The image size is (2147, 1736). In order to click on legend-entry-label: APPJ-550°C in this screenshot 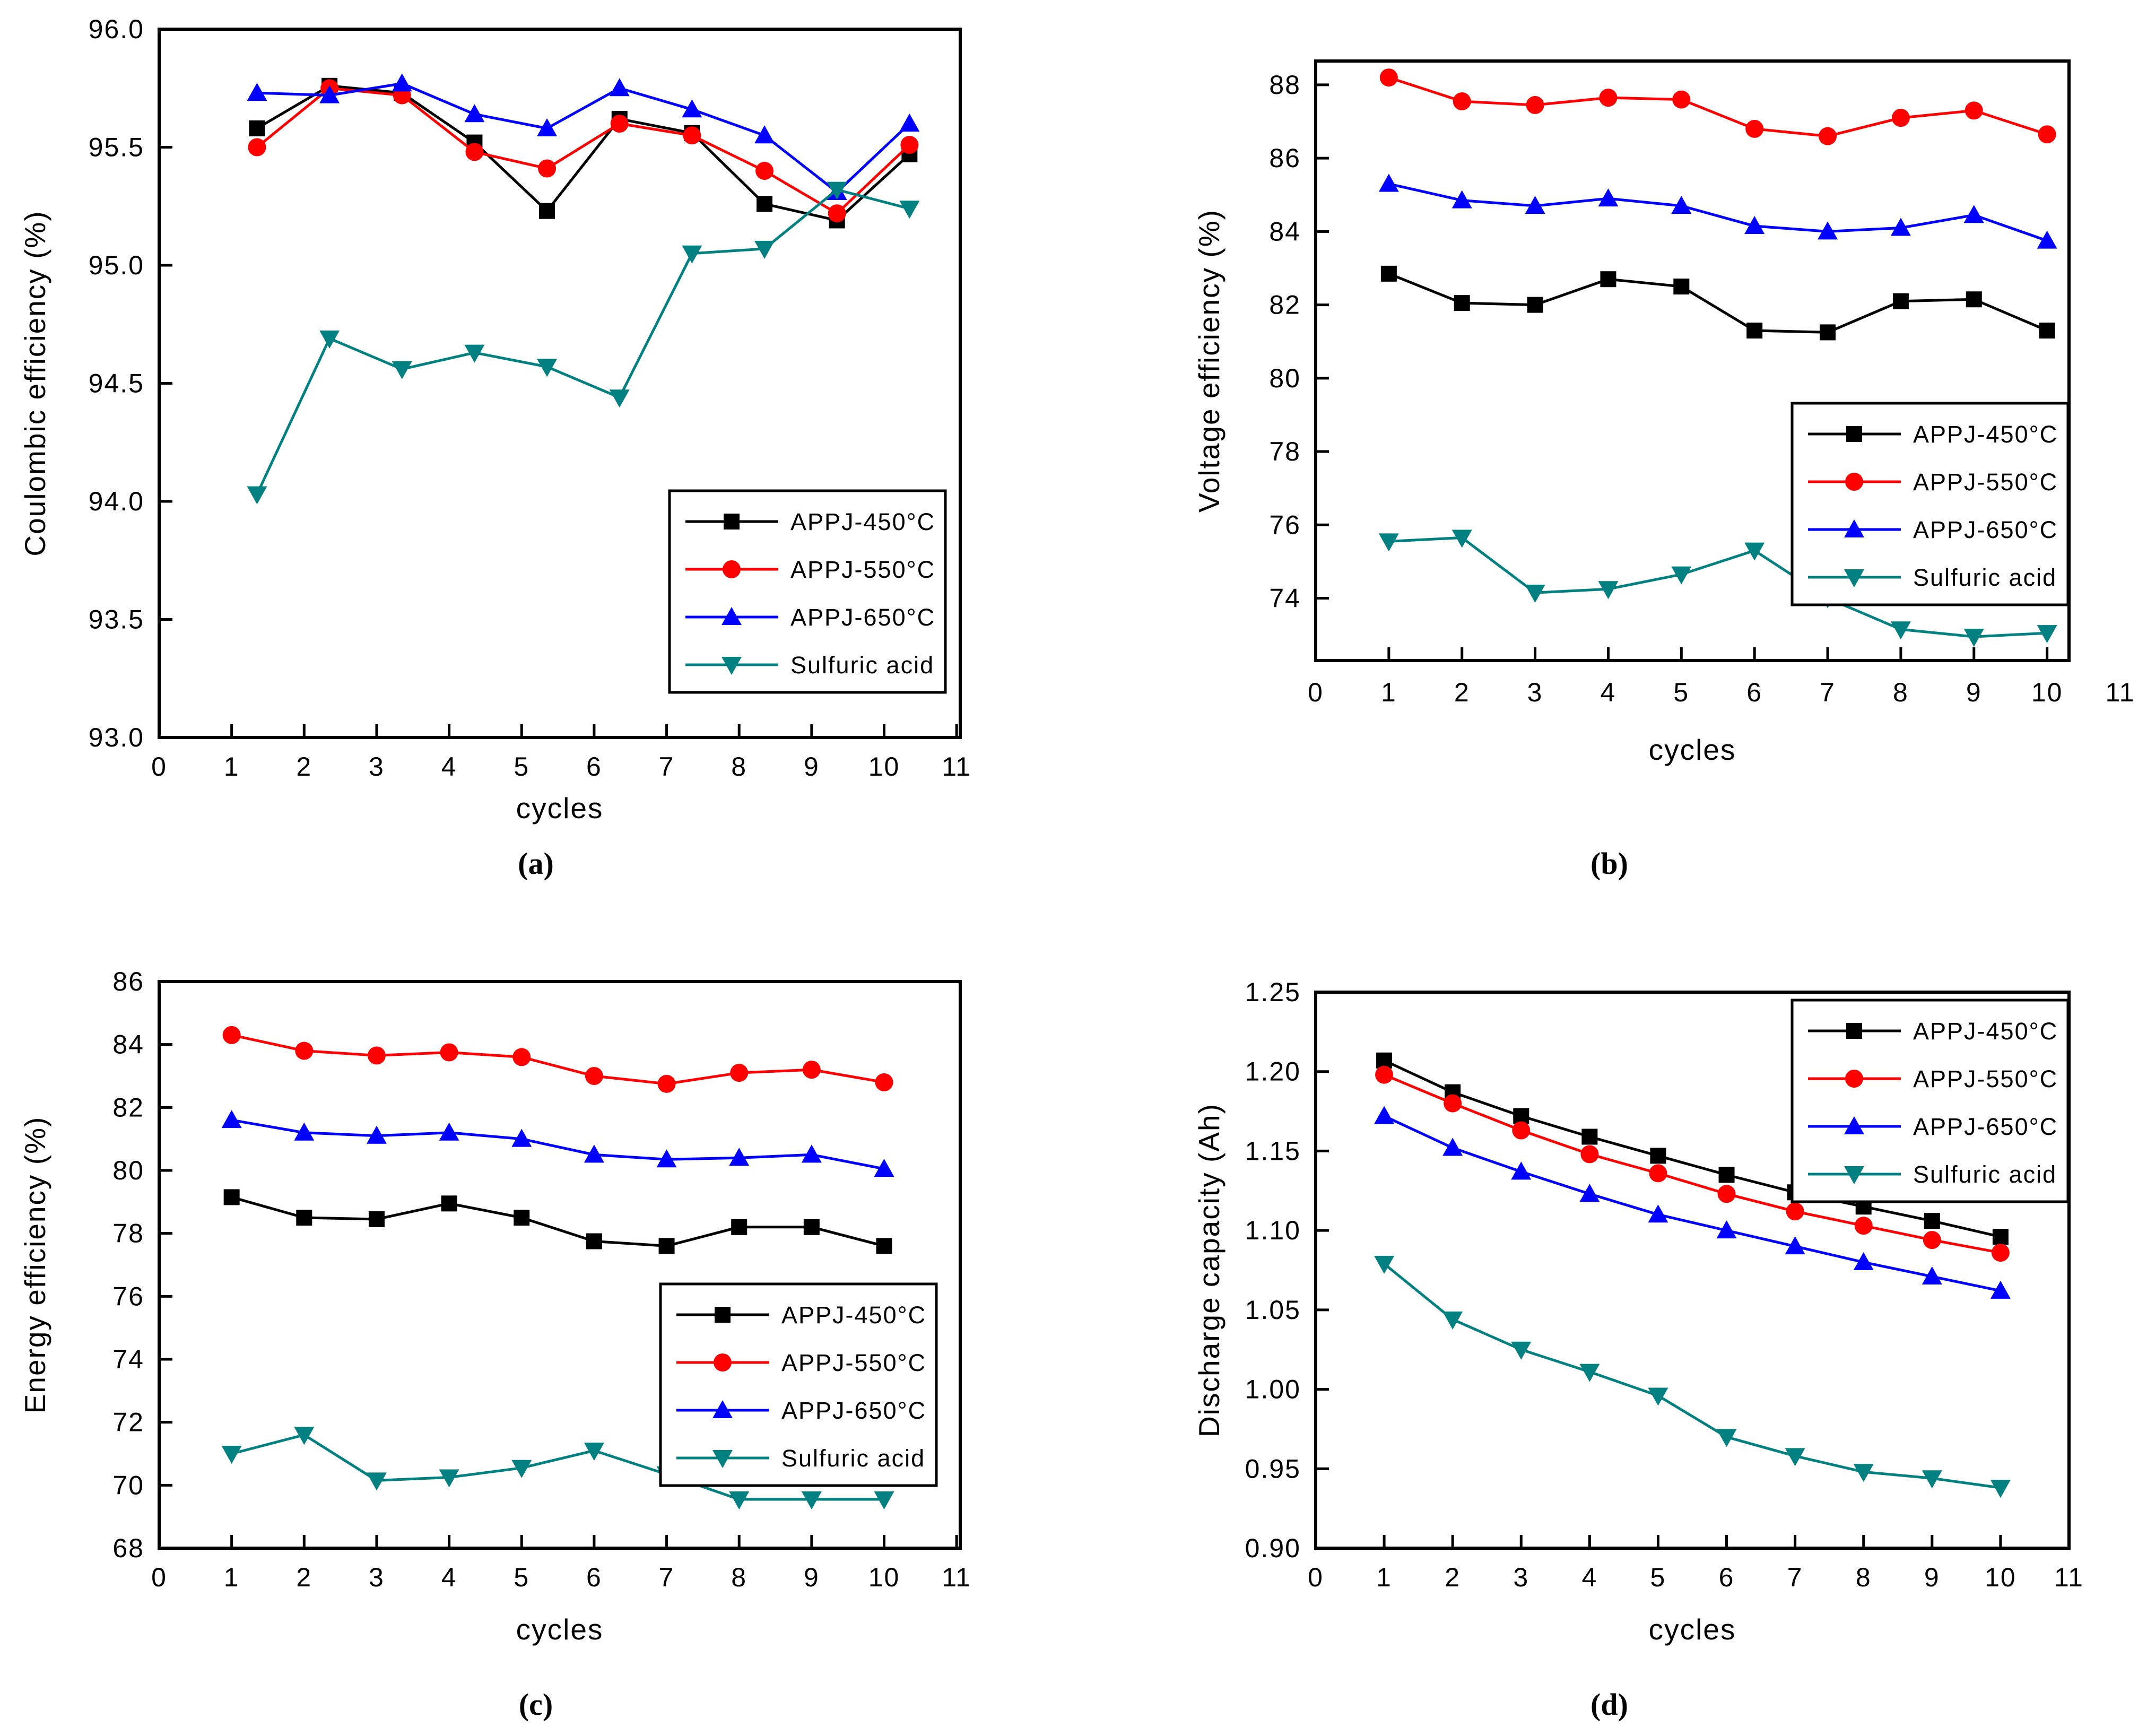, I will do `click(853, 1362)`.